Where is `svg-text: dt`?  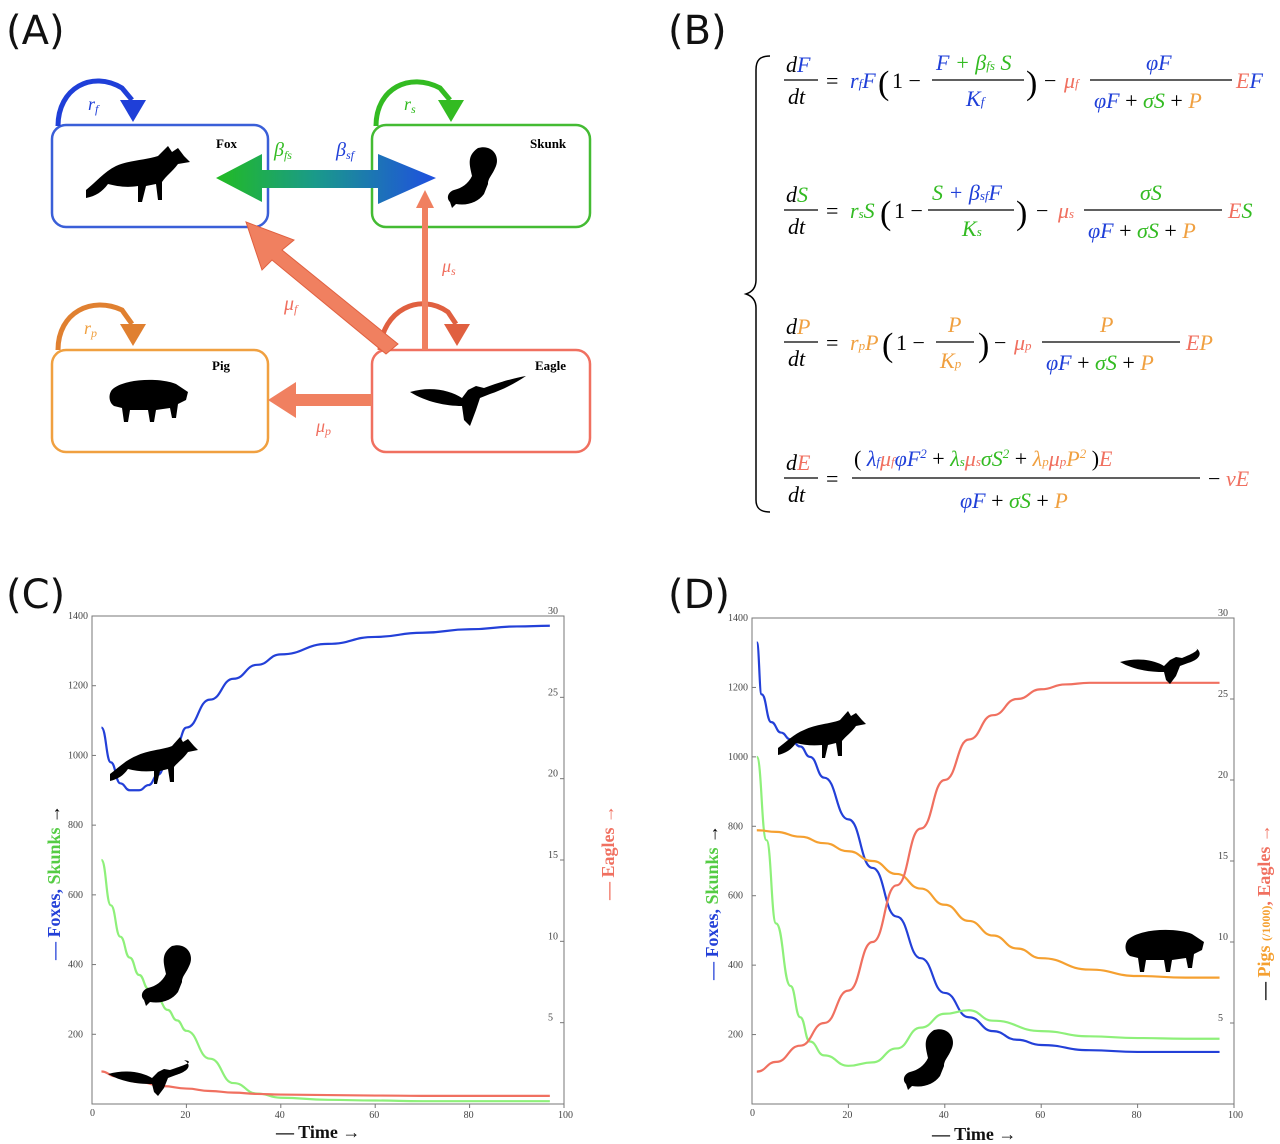
svg-text: dt is located at coordinates (797, 494).